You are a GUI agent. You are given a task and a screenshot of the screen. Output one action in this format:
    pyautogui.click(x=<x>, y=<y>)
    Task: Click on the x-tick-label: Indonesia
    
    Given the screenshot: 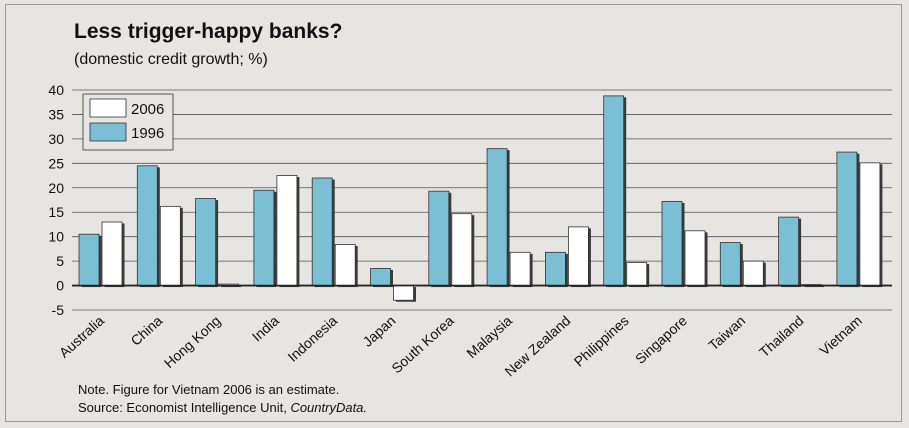 What is the action you would take?
    pyautogui.click(x=312, y=338)
    